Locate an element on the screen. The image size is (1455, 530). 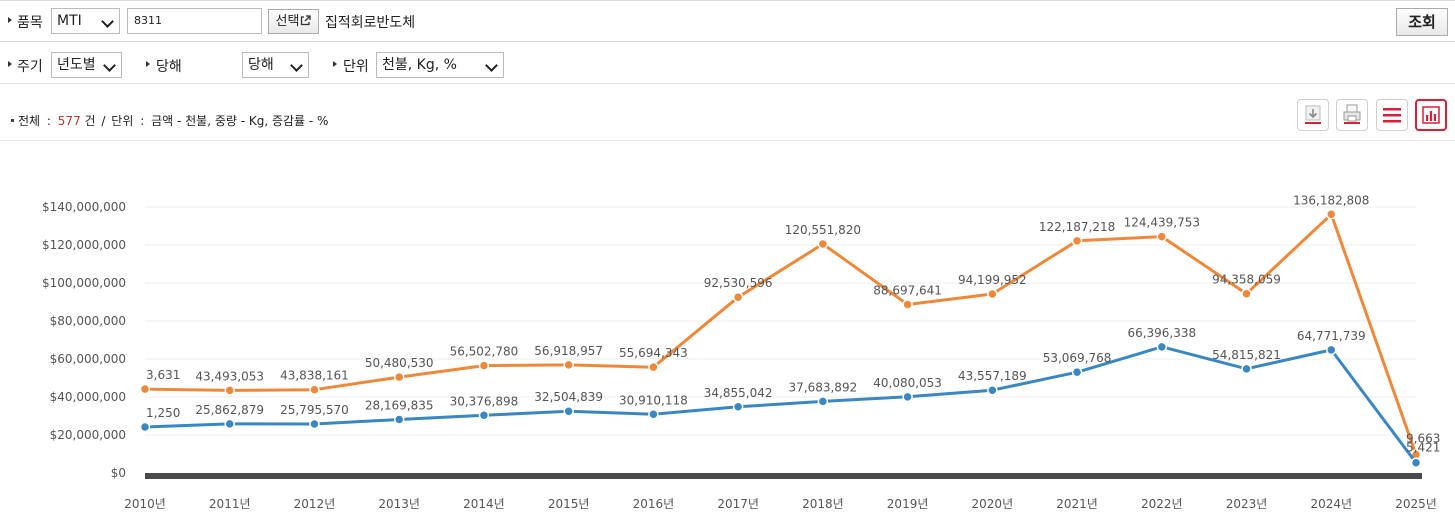
unit-value: 천불, Kg, % is located at coordinates (419, 65).